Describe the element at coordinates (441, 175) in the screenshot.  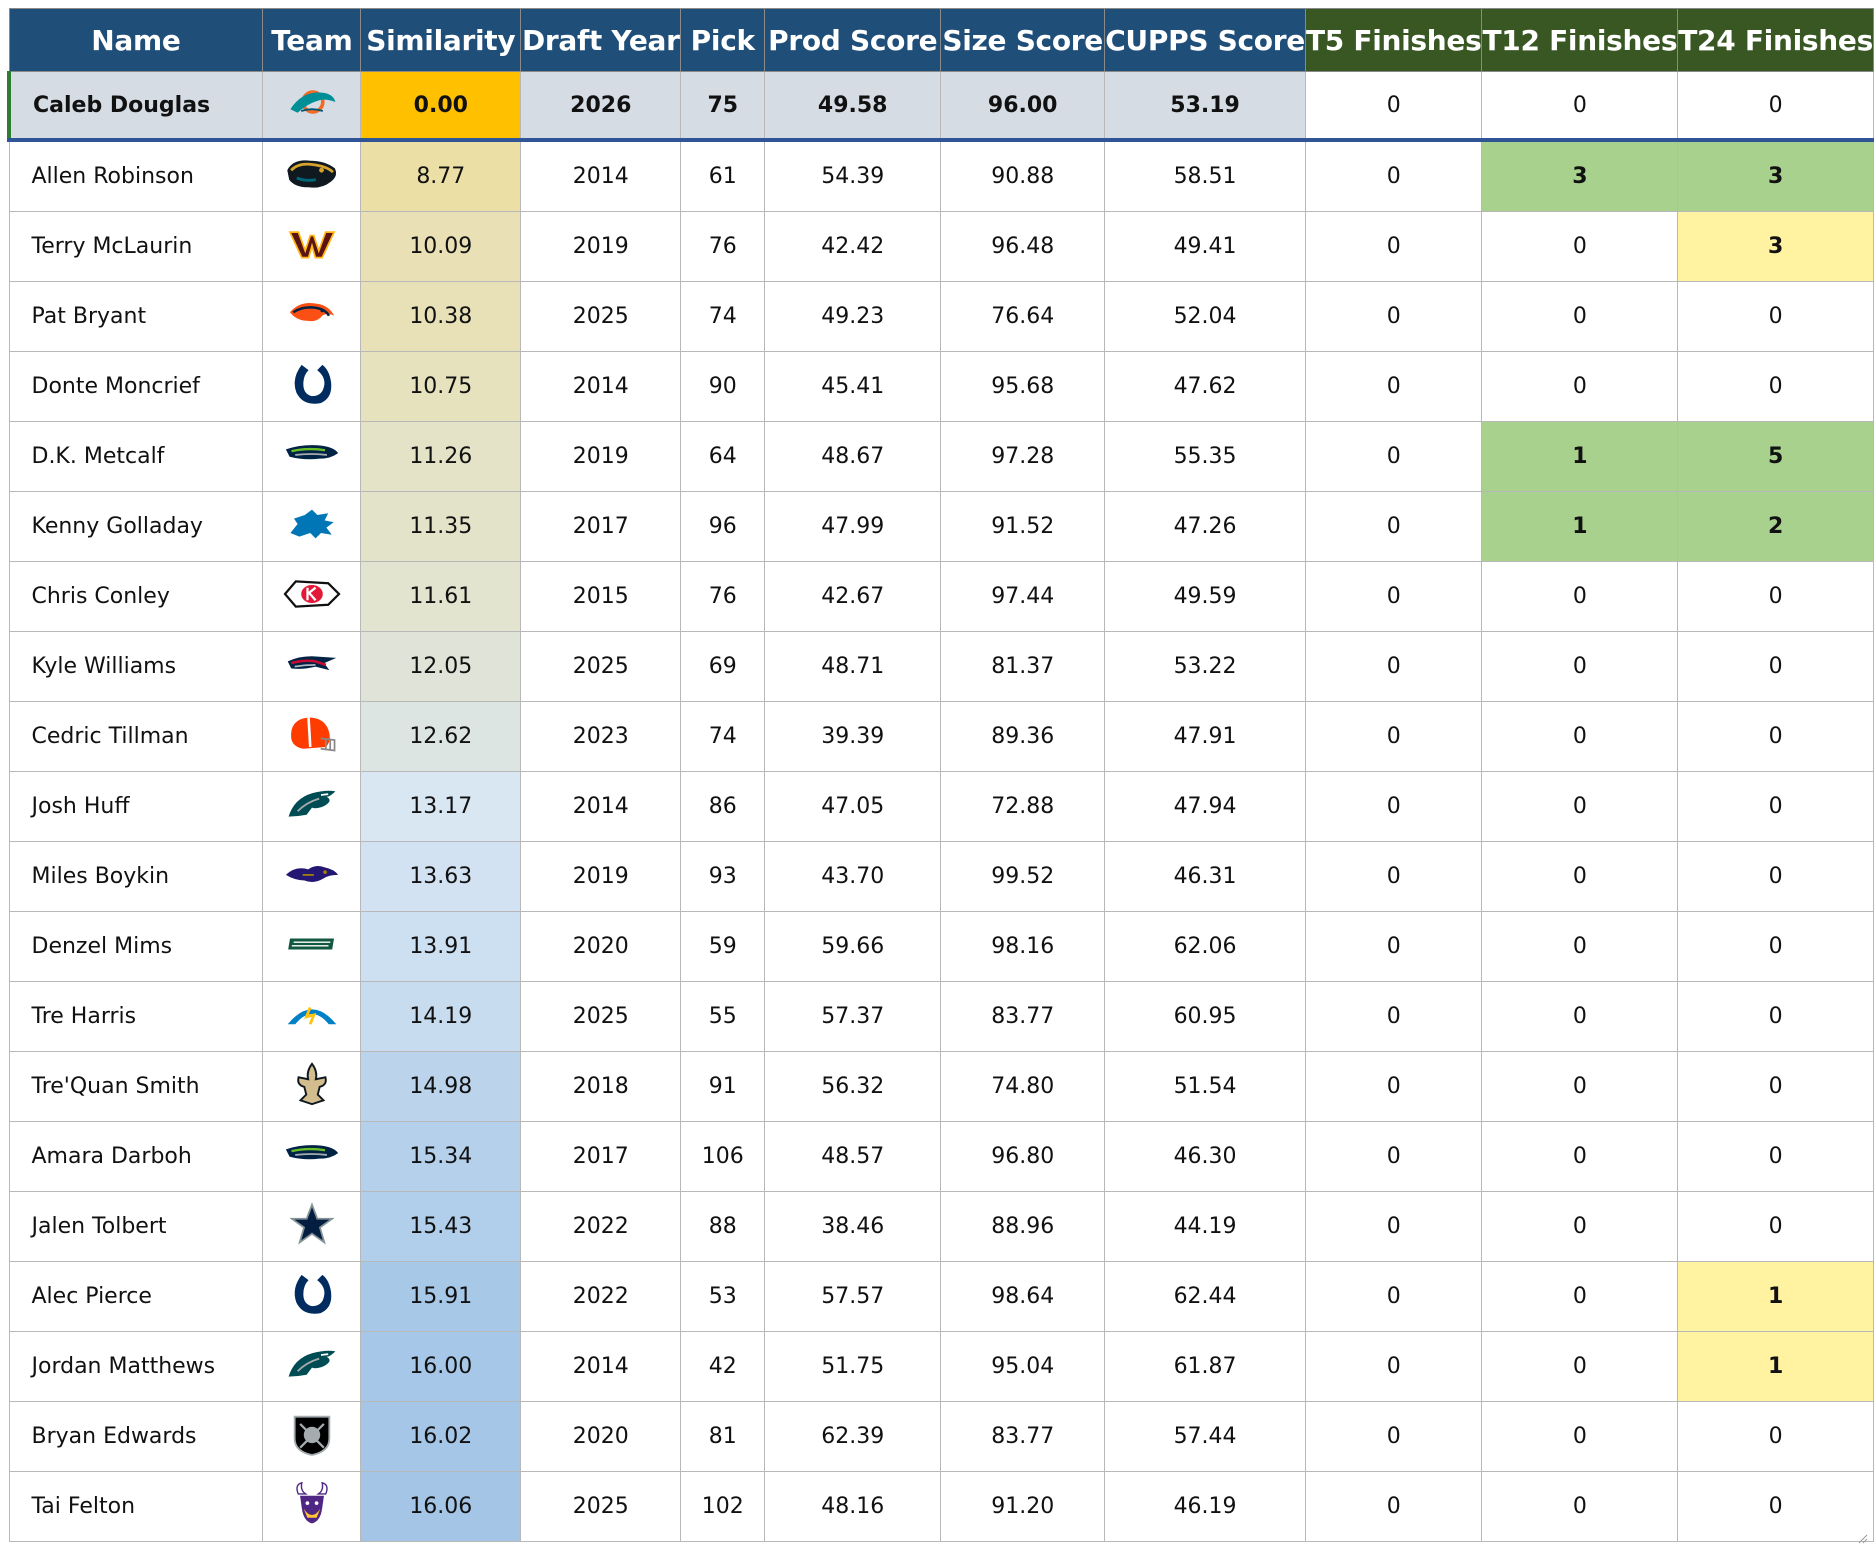
I see `similarity-cell: 8.77` at that location.